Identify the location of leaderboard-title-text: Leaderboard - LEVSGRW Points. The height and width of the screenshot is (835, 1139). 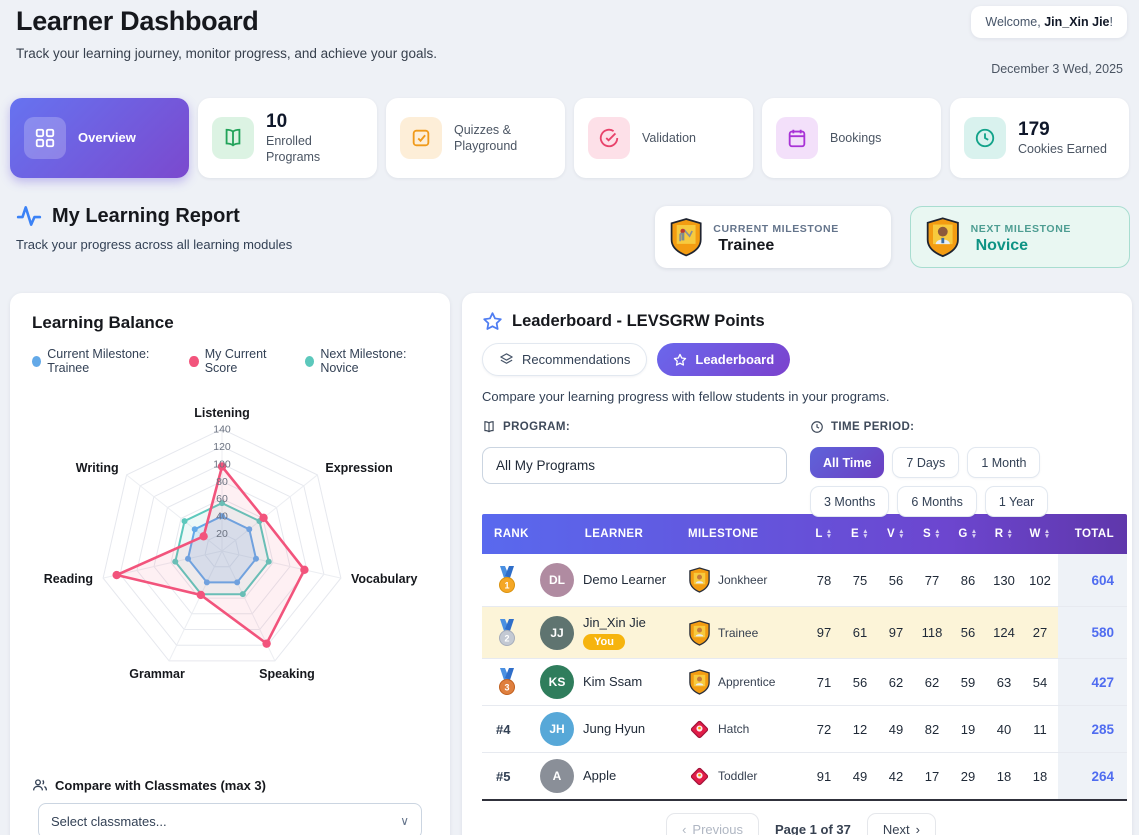
(638, 321).